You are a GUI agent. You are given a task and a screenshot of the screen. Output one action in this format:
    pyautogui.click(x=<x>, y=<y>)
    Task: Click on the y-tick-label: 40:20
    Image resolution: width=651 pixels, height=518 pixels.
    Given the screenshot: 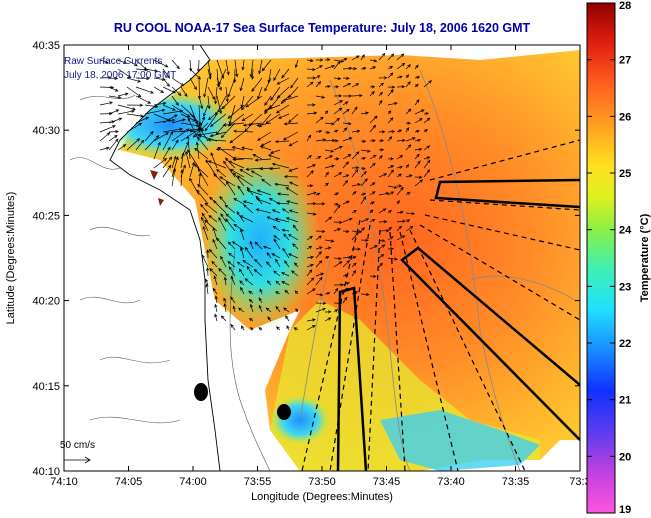 What is the action you would take?
    pyautogui.click(x=46, y=302)
    